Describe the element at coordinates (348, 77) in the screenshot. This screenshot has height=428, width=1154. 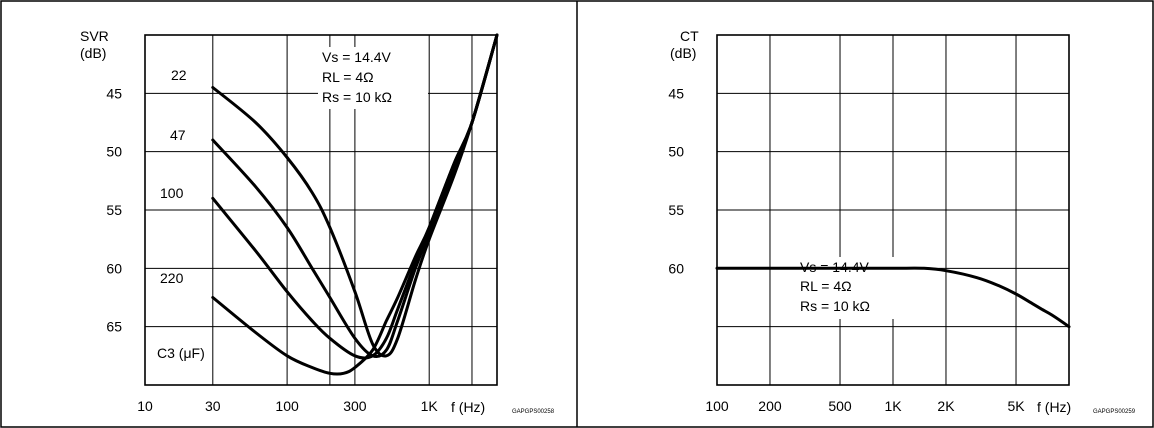
I see `svr-condition-rl: RL = 4Ω` at that location.